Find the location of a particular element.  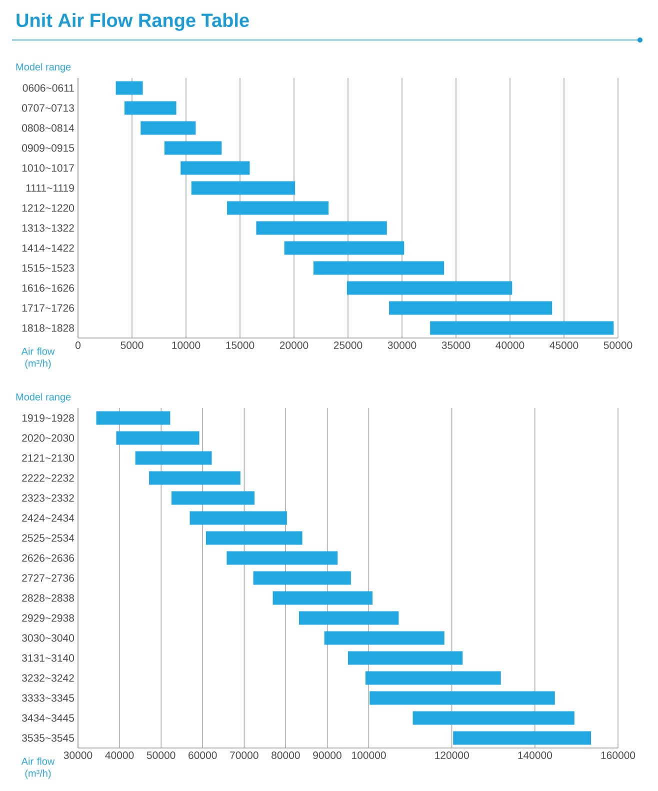

y-tick-label: 3434~3445 is located at coordinates (48, 718).